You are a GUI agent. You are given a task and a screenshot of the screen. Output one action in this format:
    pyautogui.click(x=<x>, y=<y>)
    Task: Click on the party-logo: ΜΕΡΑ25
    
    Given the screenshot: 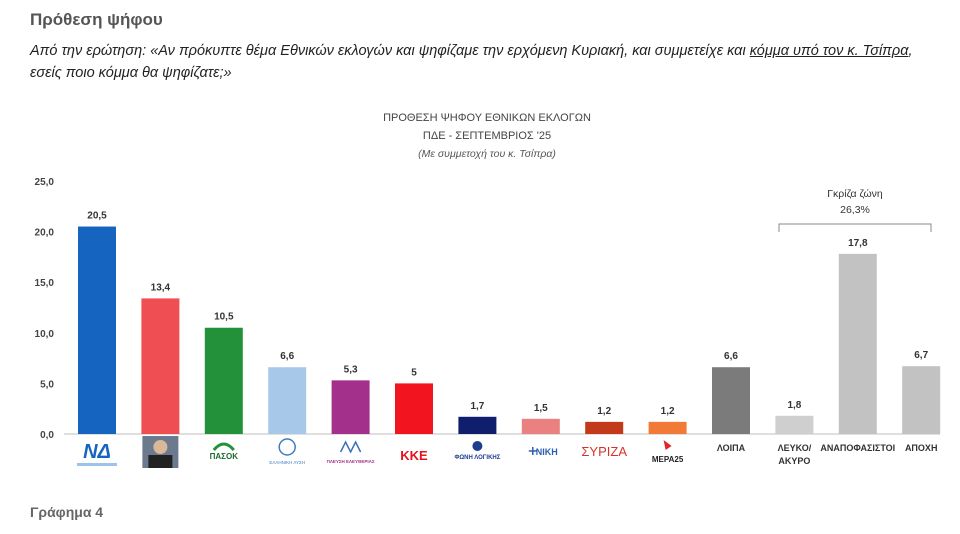 What is the action you would take?
    pyautogui.click(x=668, y=452)
    